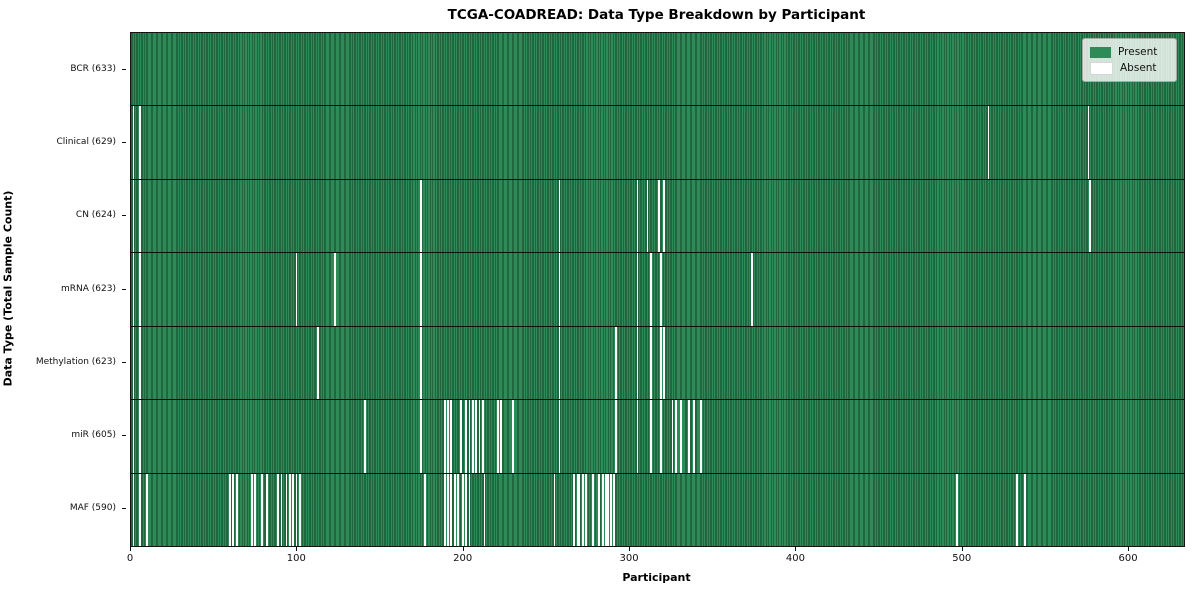  What do you see at coordinates (1128, 558) in the screenshot?
I see `x-tick-label-600: 600` at bounding box center [1128, 558].